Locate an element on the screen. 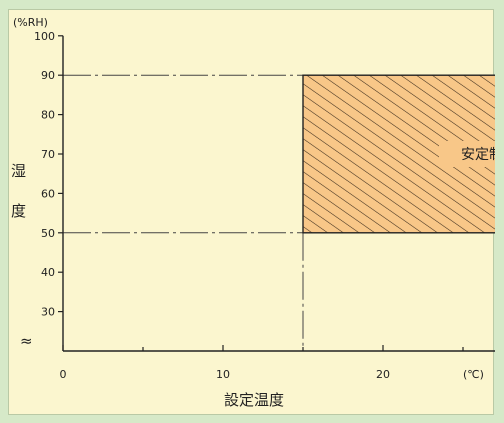  y-tick-label: 90 is located at coordinates (48, 75).